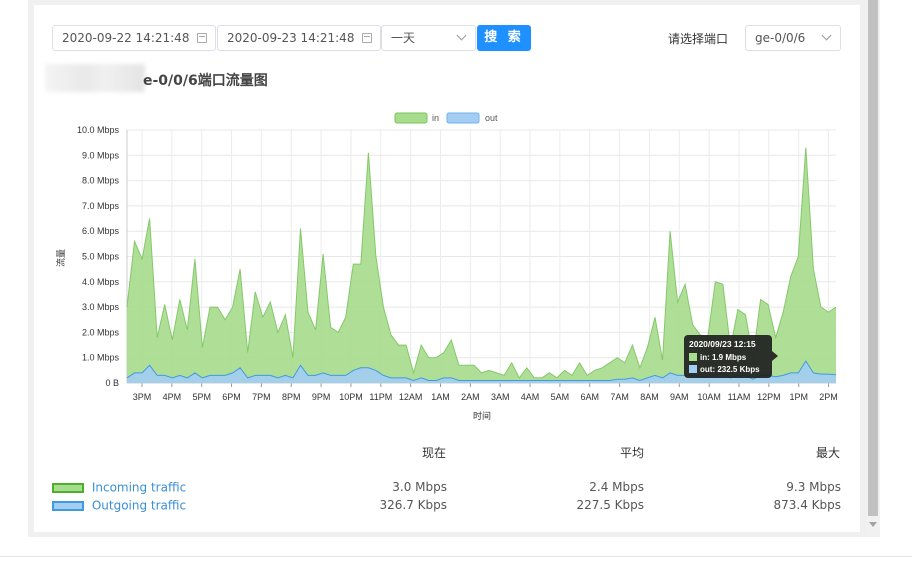 The width and height of the screenshot is (912, 561). I want to click on scrollbar-thumb, so click(873, 258).